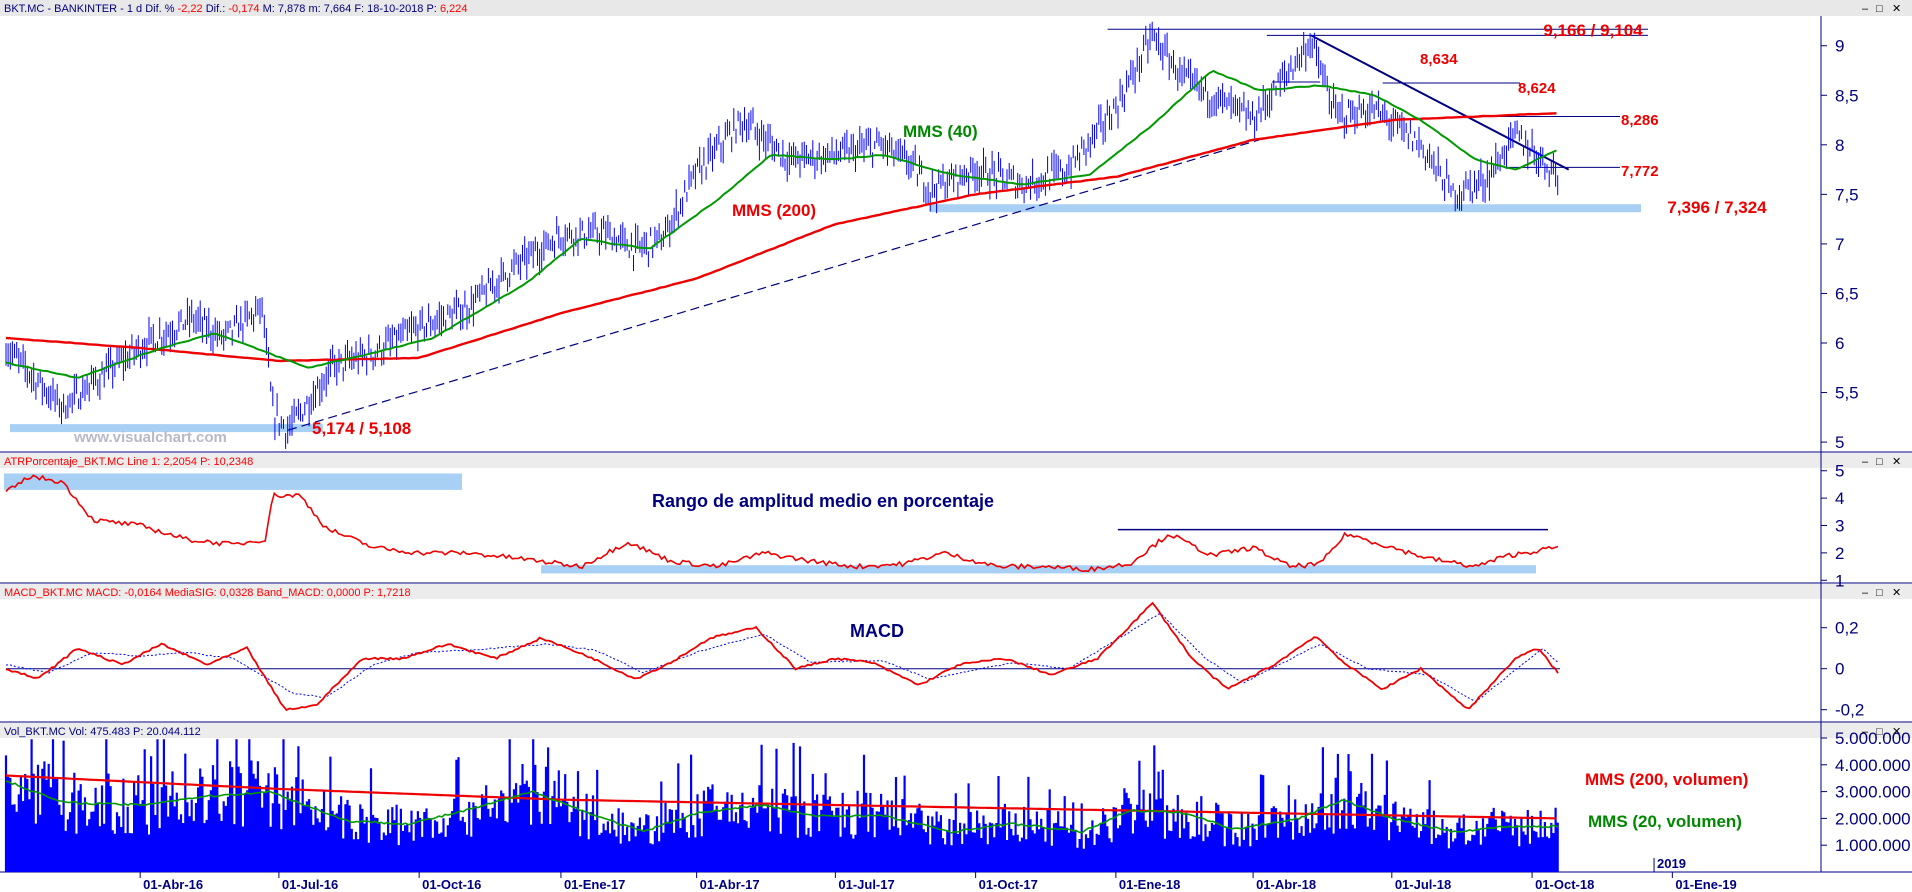 The image size is (1912, 892). What do you see at coordinates (1839, 471) in the screenshot?
I see `atr-ytick-label-4: 5` at bounding box center [1839, 471].